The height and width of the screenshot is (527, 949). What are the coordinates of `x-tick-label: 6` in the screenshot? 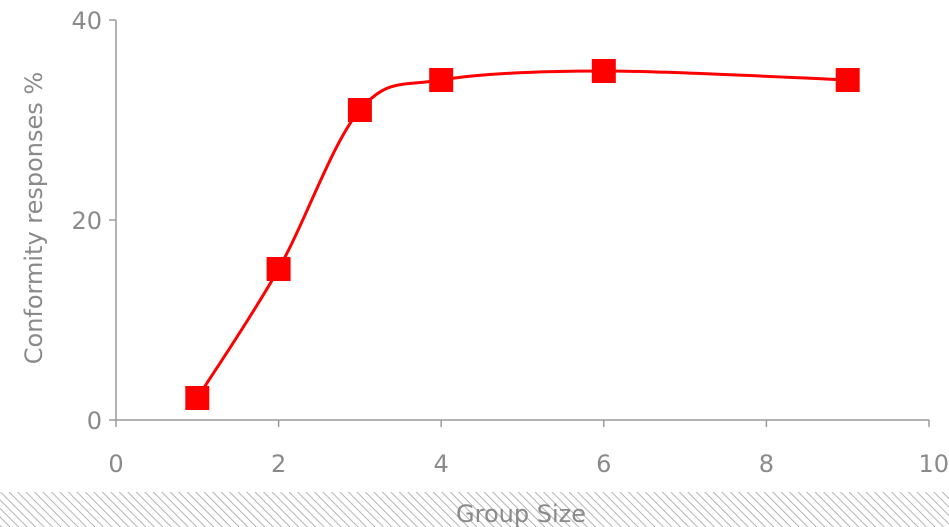 It's located at (603, 464).